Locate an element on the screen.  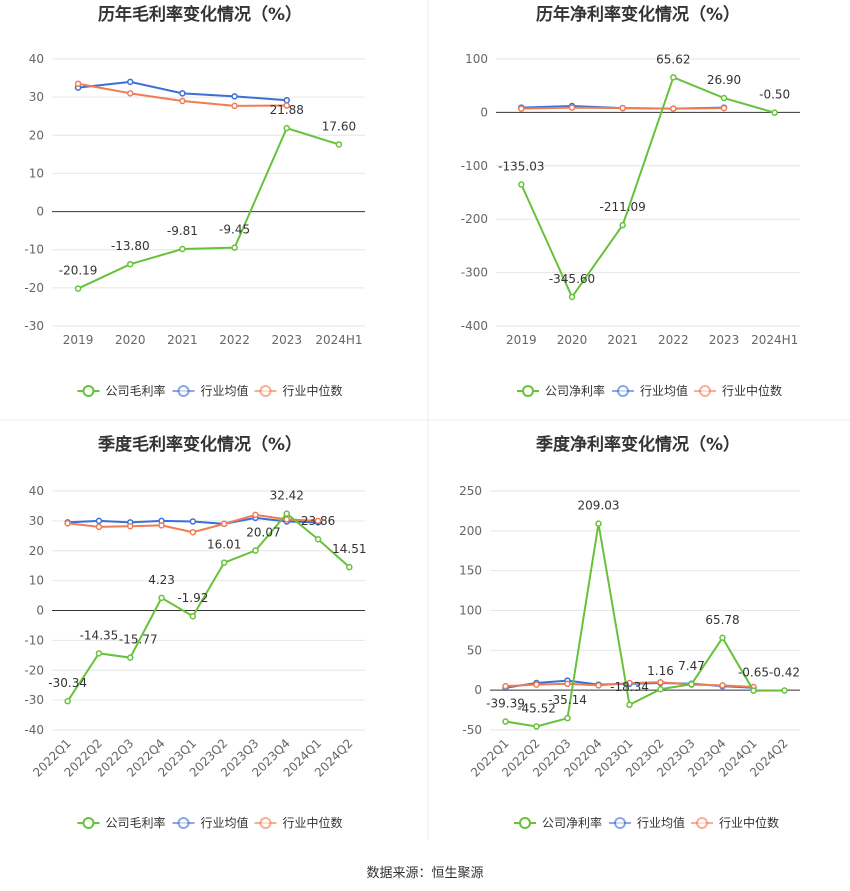
y-tick-label: 100 is located at coordinates (476, 59).